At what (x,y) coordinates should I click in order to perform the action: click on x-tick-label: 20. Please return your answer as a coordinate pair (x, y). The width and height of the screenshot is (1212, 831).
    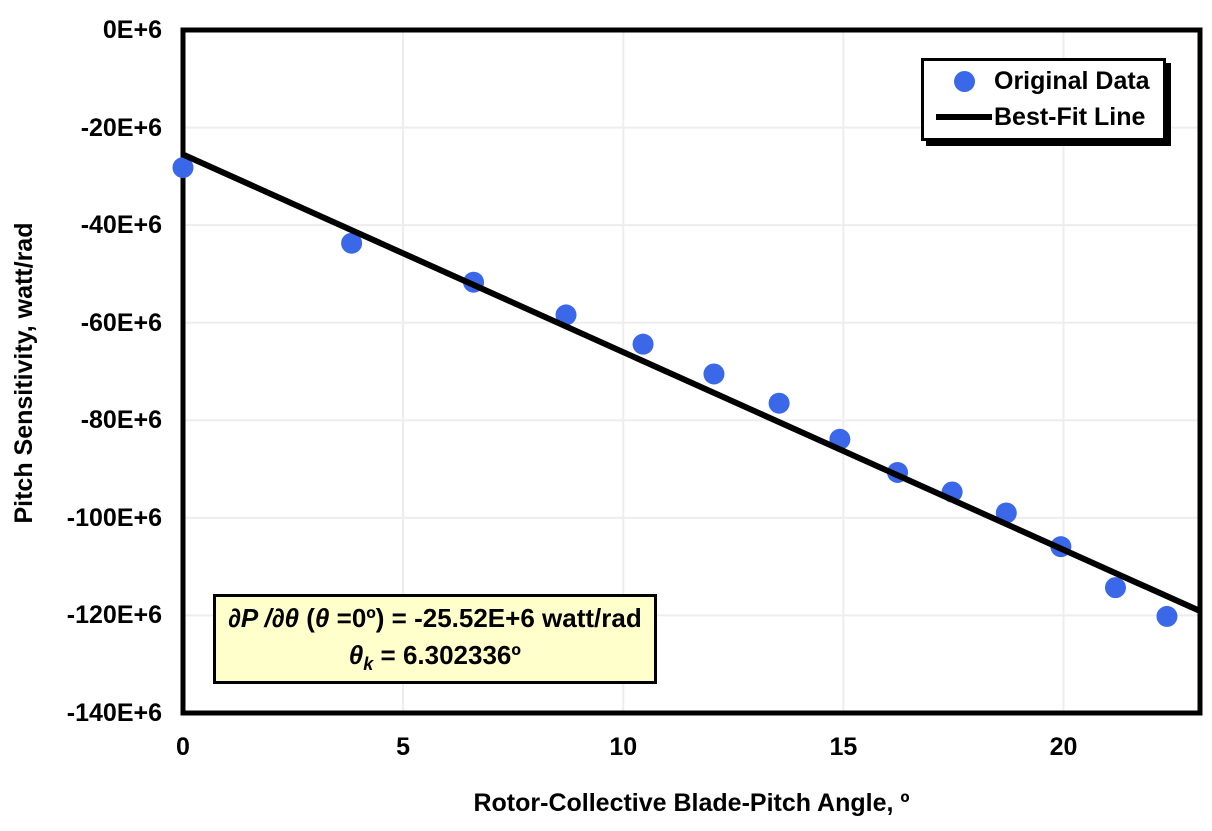
    Looking at the image, I should click on (1063, 747).